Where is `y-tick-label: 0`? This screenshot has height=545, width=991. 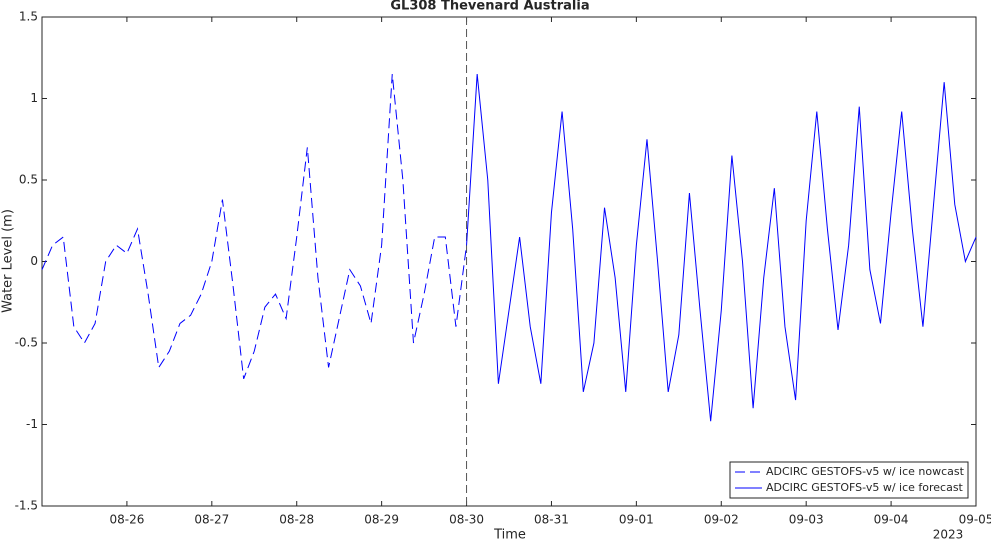
y-tick-label: 0 is located at coordinates (34, 261).